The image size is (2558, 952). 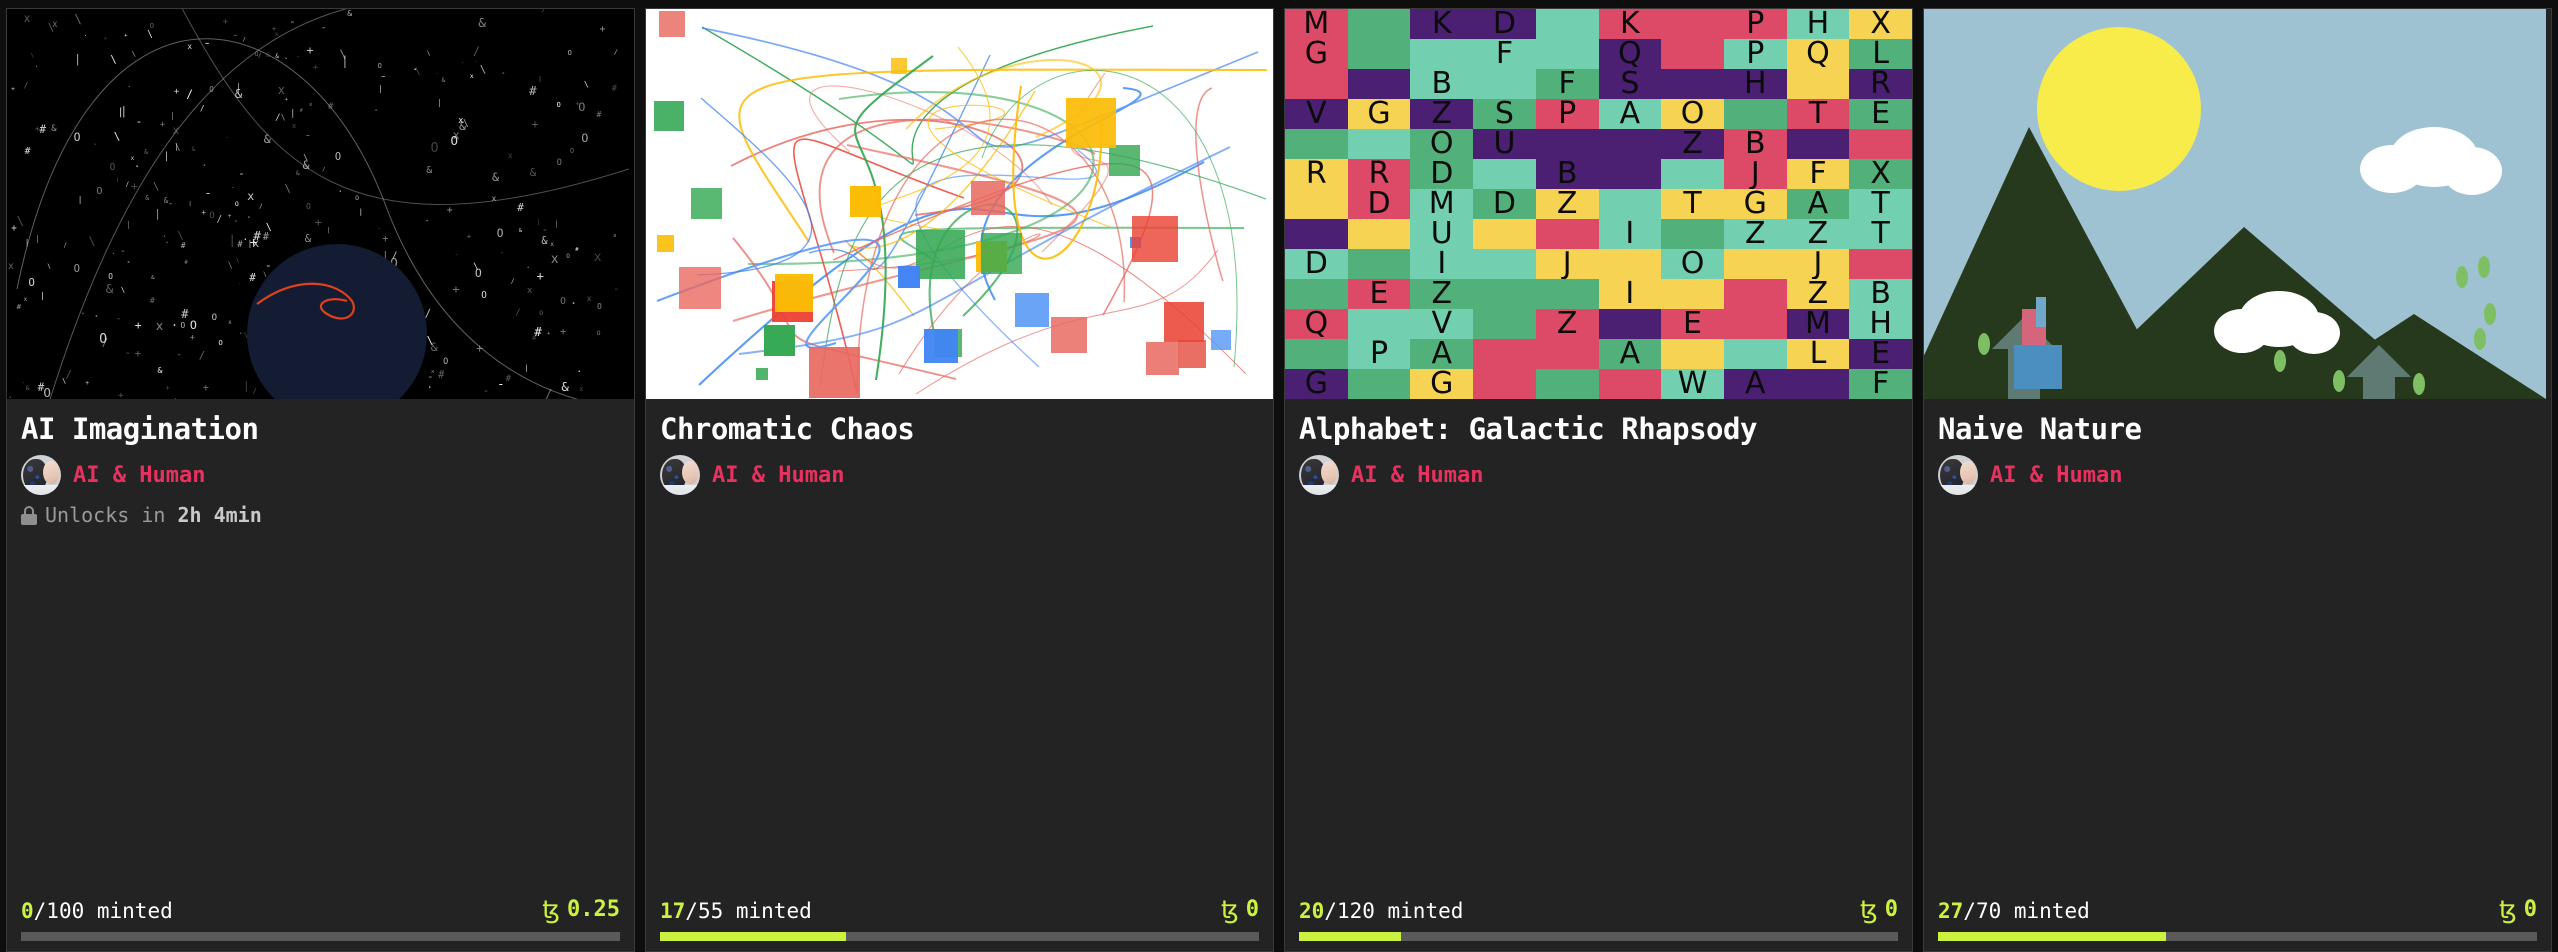 I want to click on letter-cell: U, so click(x=1442, y=234).